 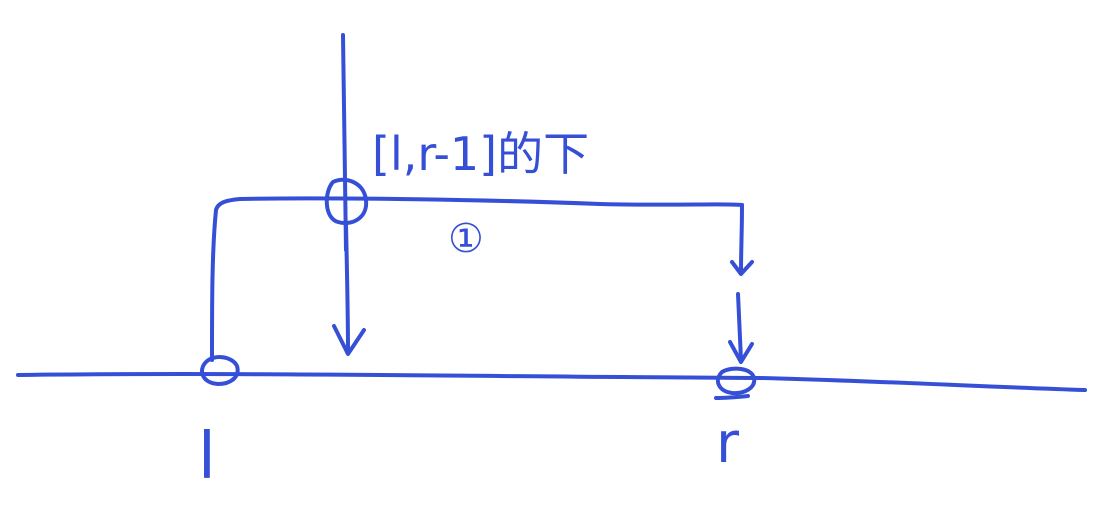 What do you see at coordinates (220, 370) in the screenshot?
I see `left-point-marker` at bounding box center [220, 370].